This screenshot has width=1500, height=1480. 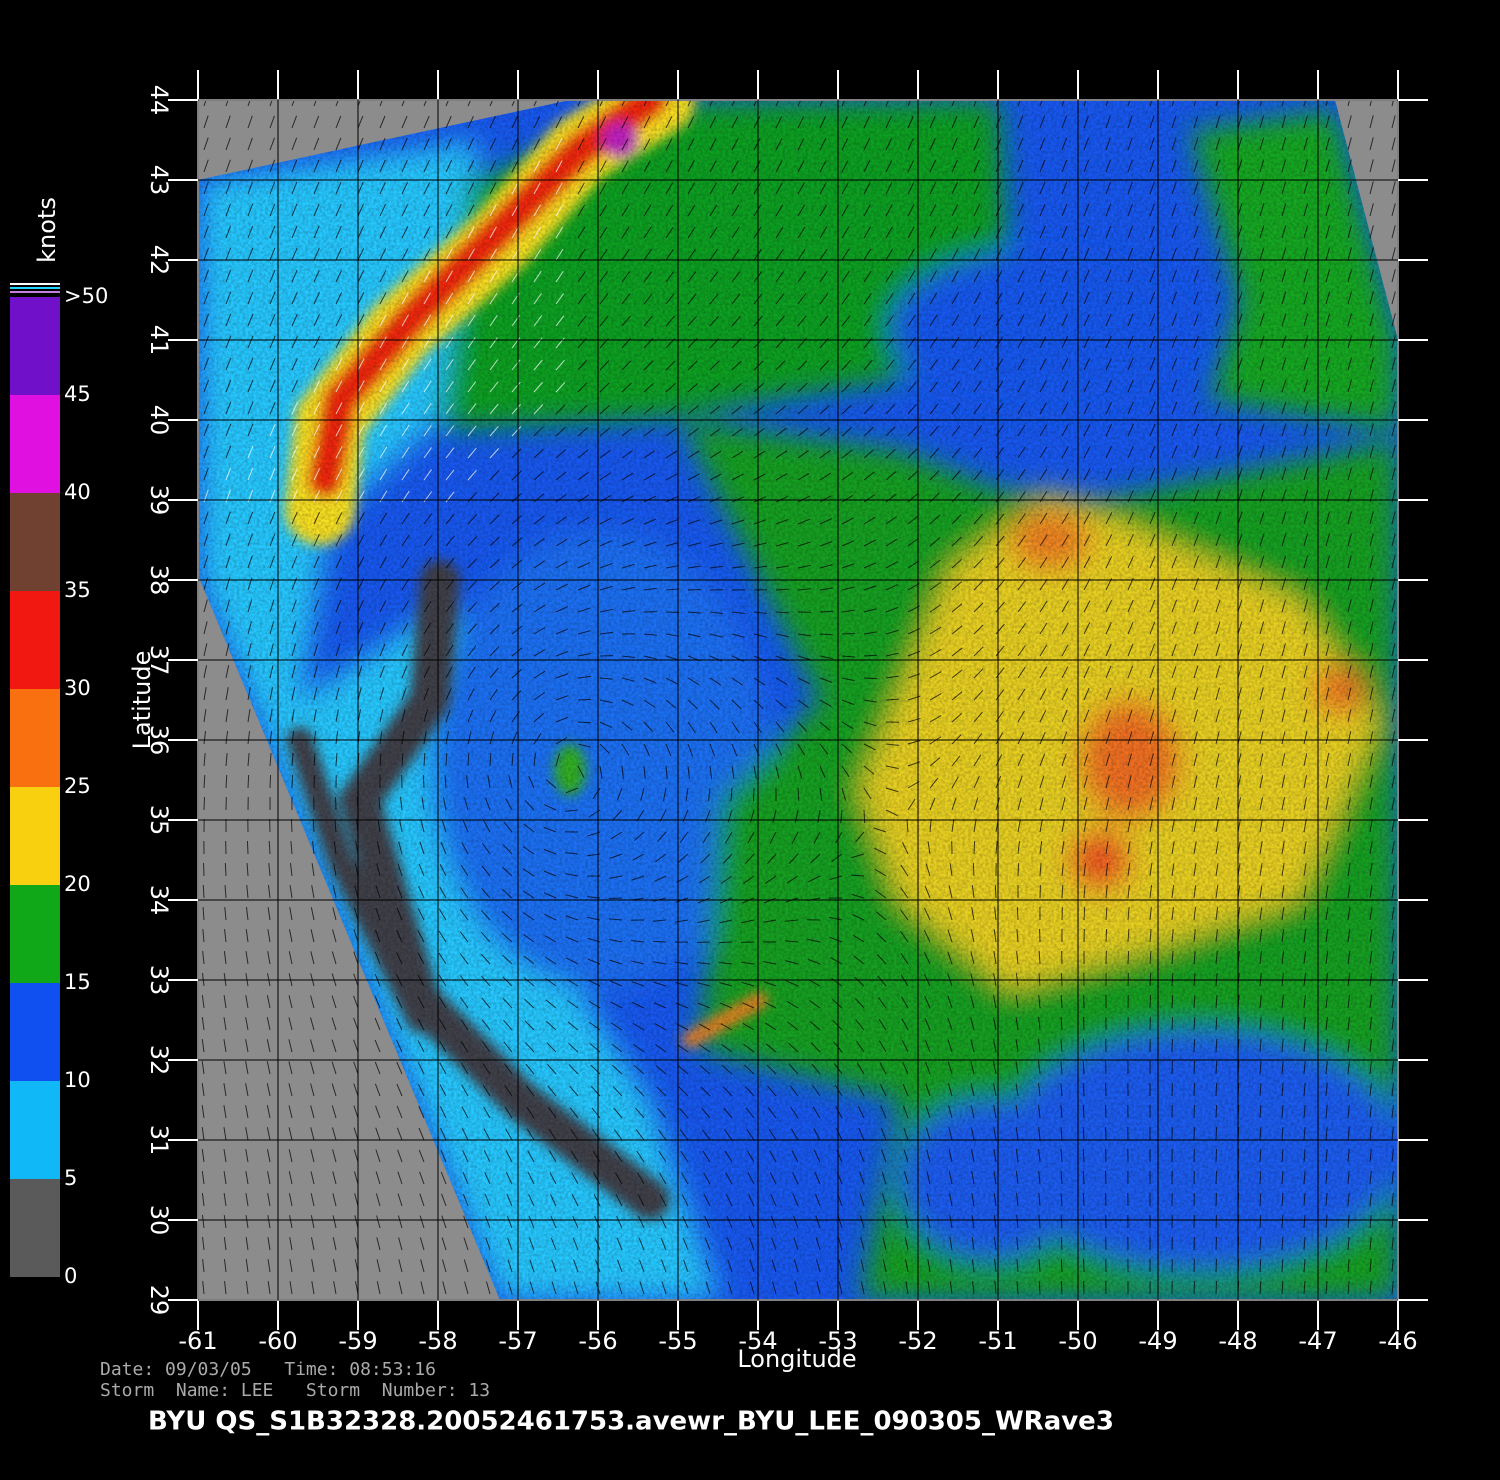 I want to click on x-tick-label: -51, so click(x=997, y=1341).